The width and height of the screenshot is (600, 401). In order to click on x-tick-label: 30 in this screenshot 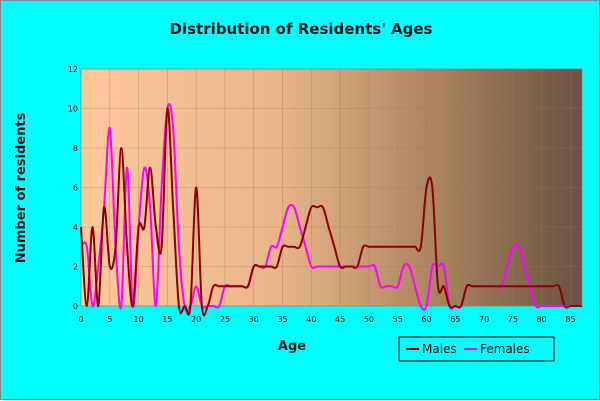, I will do `click(254, 319)`.